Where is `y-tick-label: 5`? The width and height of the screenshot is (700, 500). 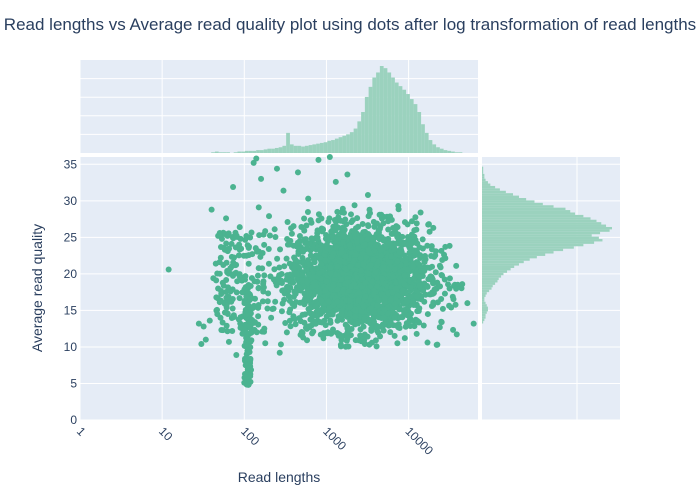
y-tick-label: 5 is located at coordinates (73, 383).